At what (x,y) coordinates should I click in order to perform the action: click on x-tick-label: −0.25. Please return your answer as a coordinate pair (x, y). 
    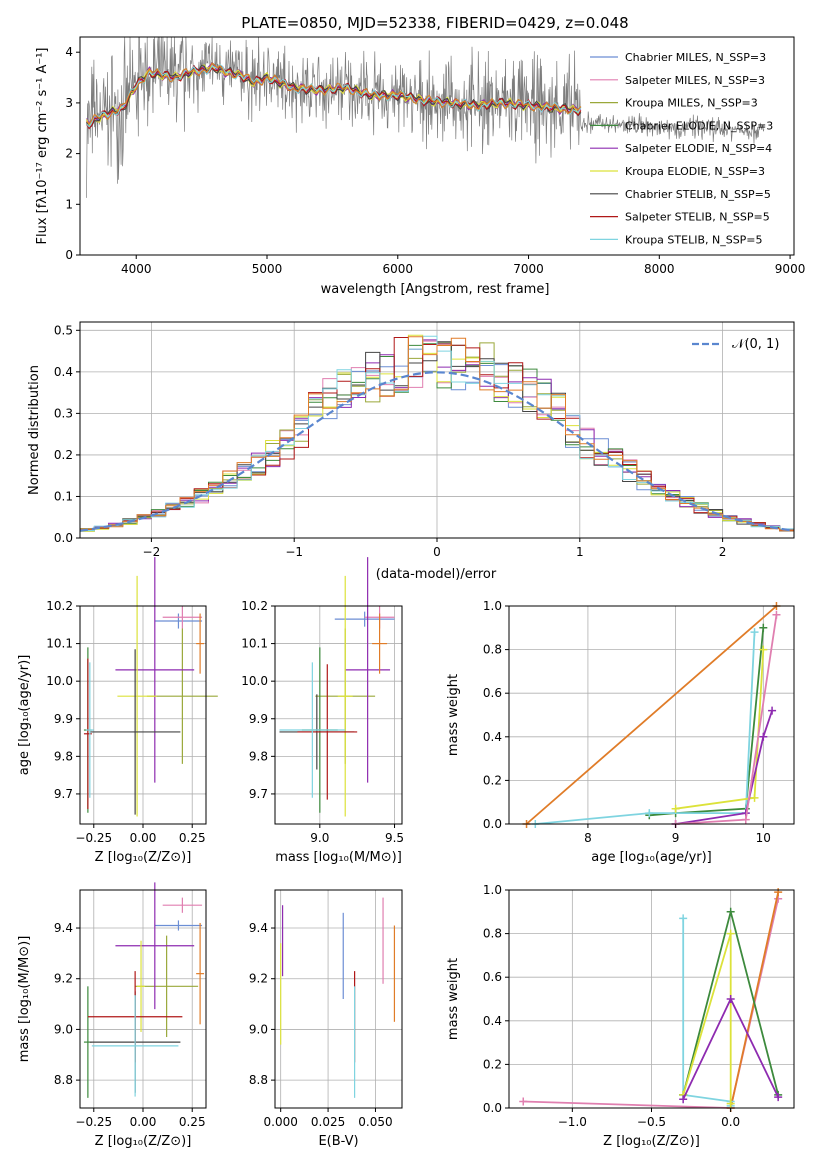
    Looking at the image, I should click on (93, 838).